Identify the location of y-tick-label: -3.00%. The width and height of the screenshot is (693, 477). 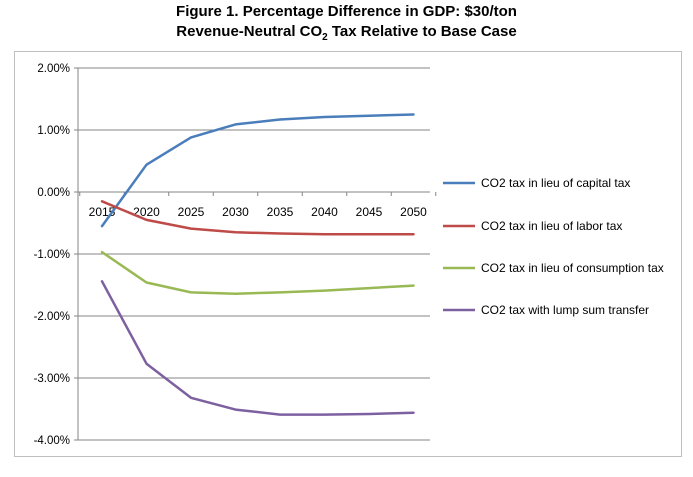
(52, 379).